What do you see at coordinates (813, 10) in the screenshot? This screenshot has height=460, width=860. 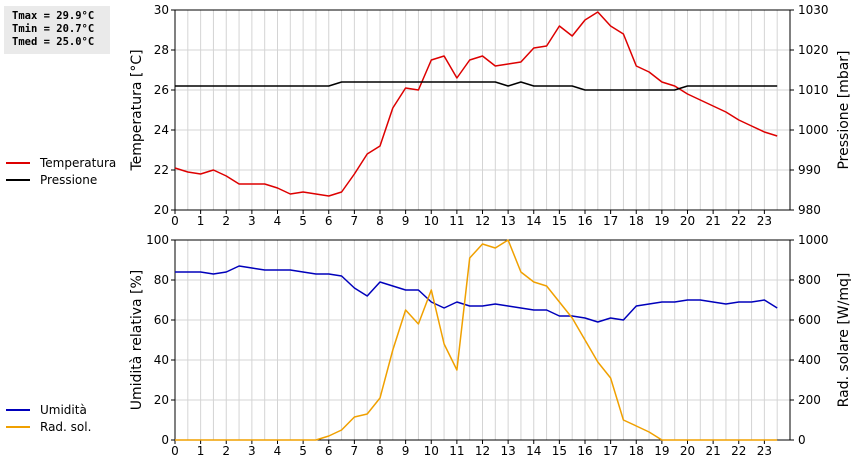 I see `y-right-tick-label: 1030` at bounding box center [813, 10].